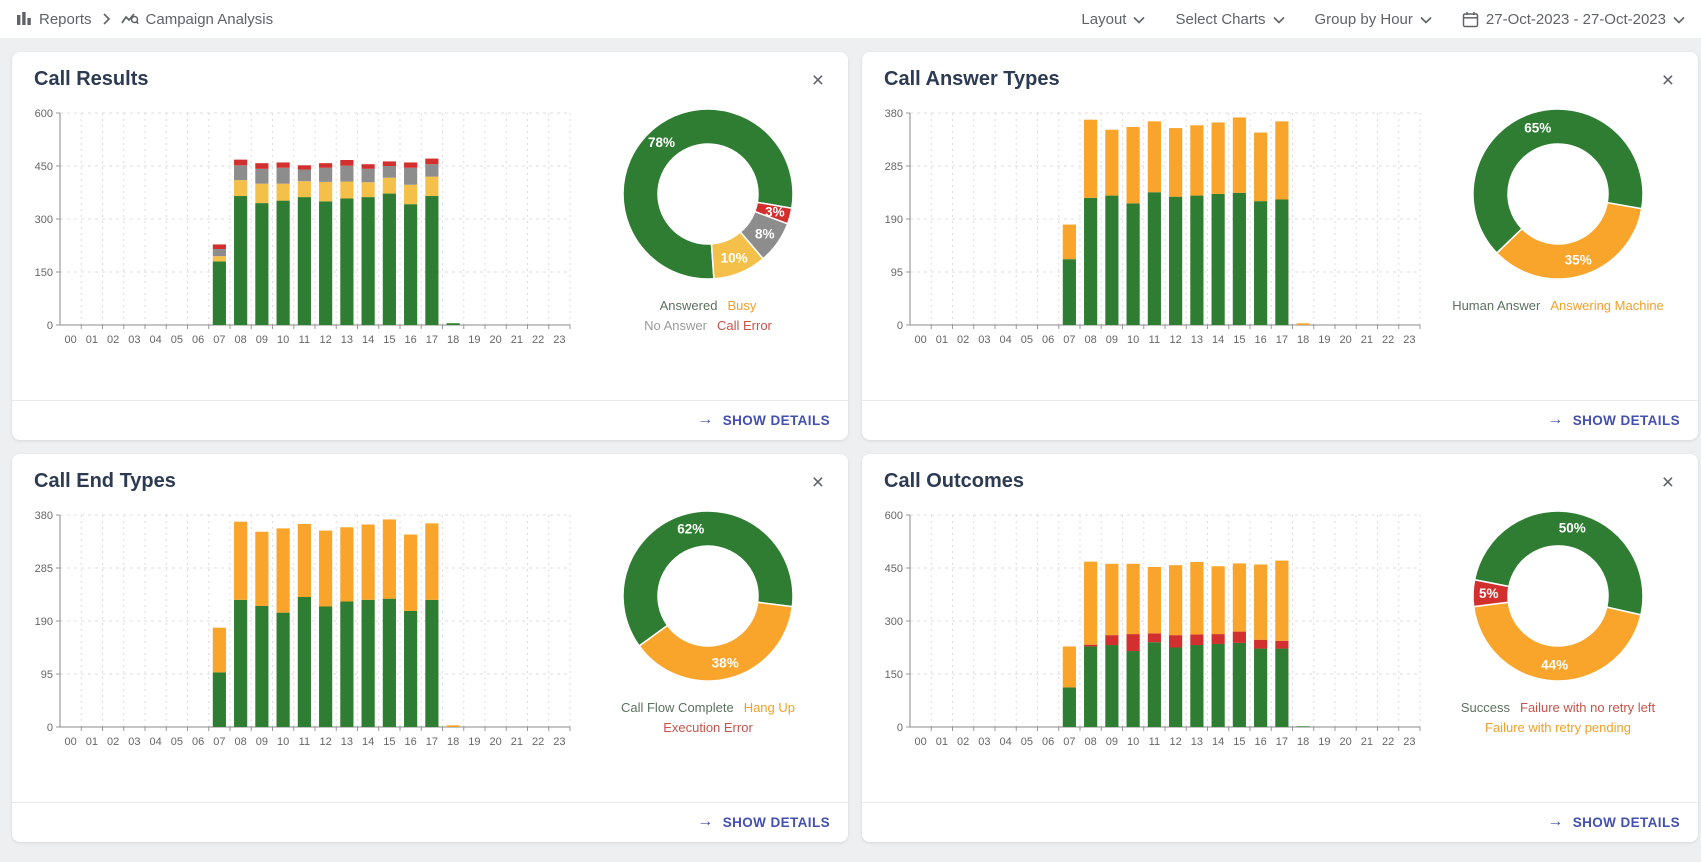  What do you see at coordinates (1113, 19) in the screenshot?
I see `layout-dropdown: Layout` at bounding box center [1113, 19].